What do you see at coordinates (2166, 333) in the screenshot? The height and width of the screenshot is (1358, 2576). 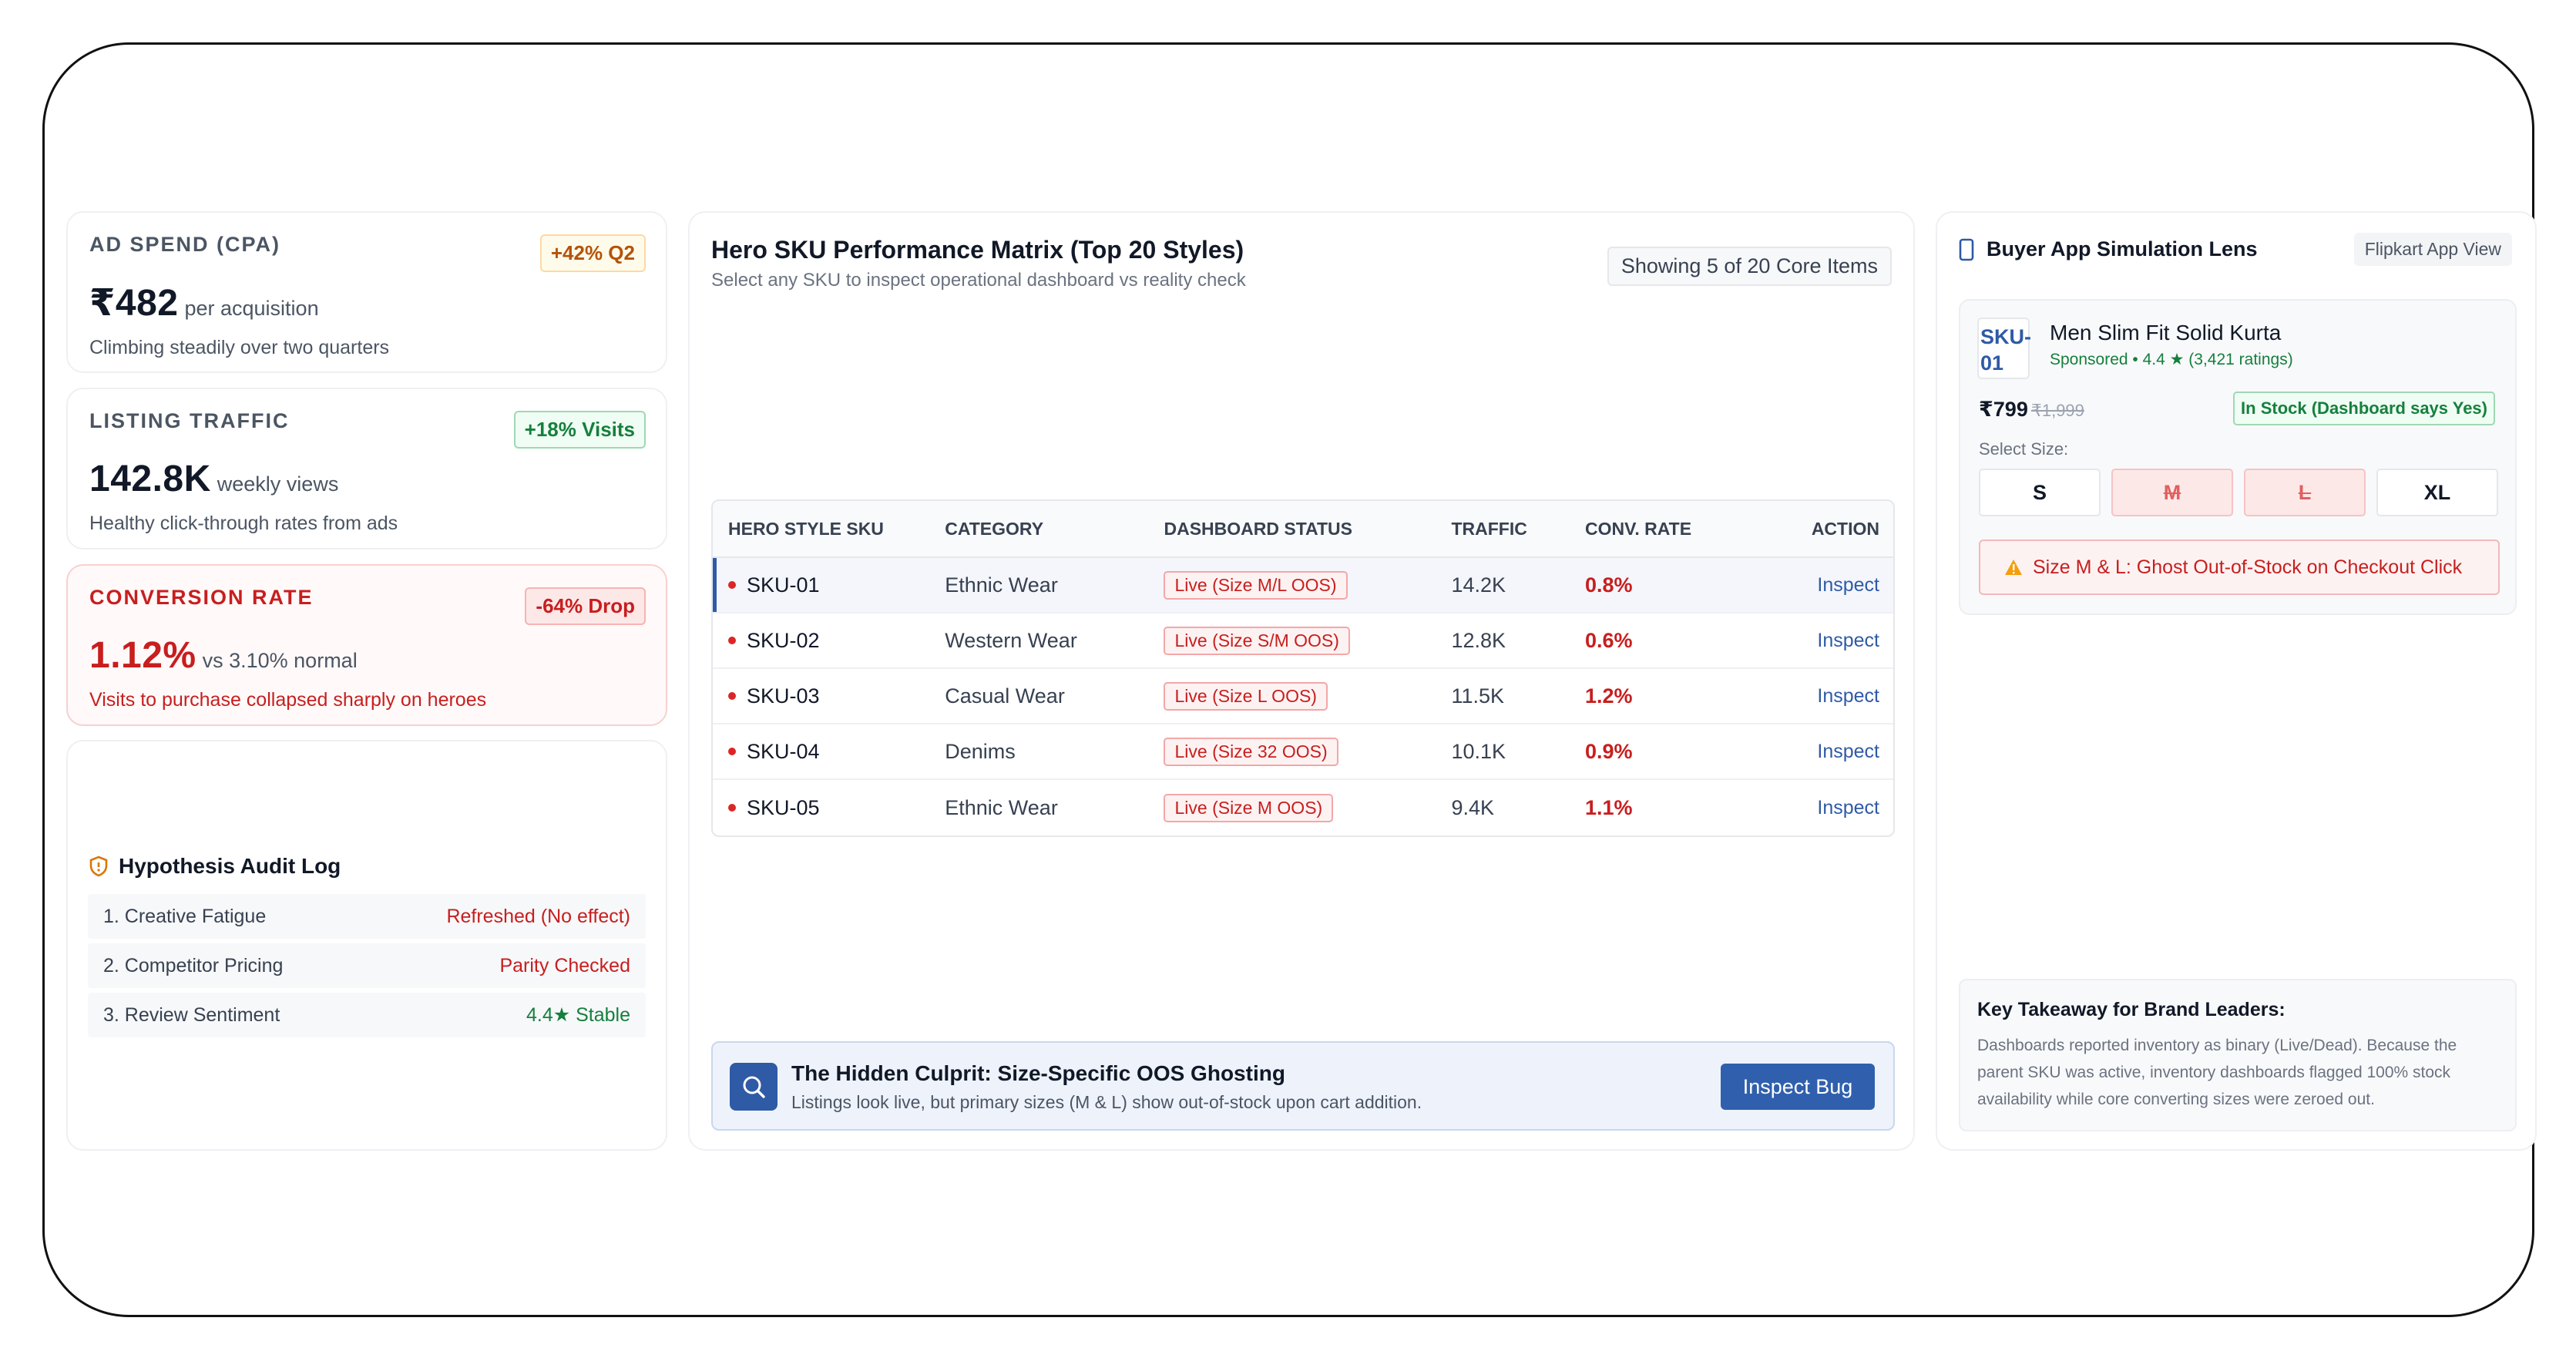 I see `product-name: Men Slim Fit Solid Kurta` at bounding box center [2166, 333].